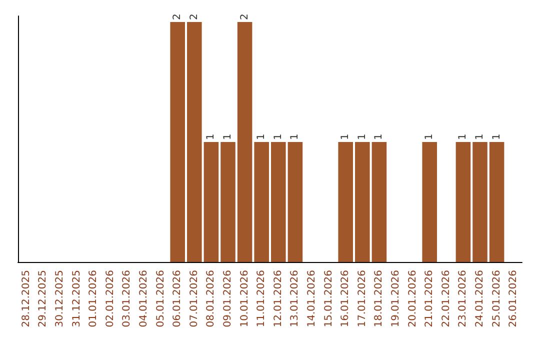  Describe the element at coordinates (110, 299) in the screenshot. I see `x-tick-label: 02.01.2026` at that location.